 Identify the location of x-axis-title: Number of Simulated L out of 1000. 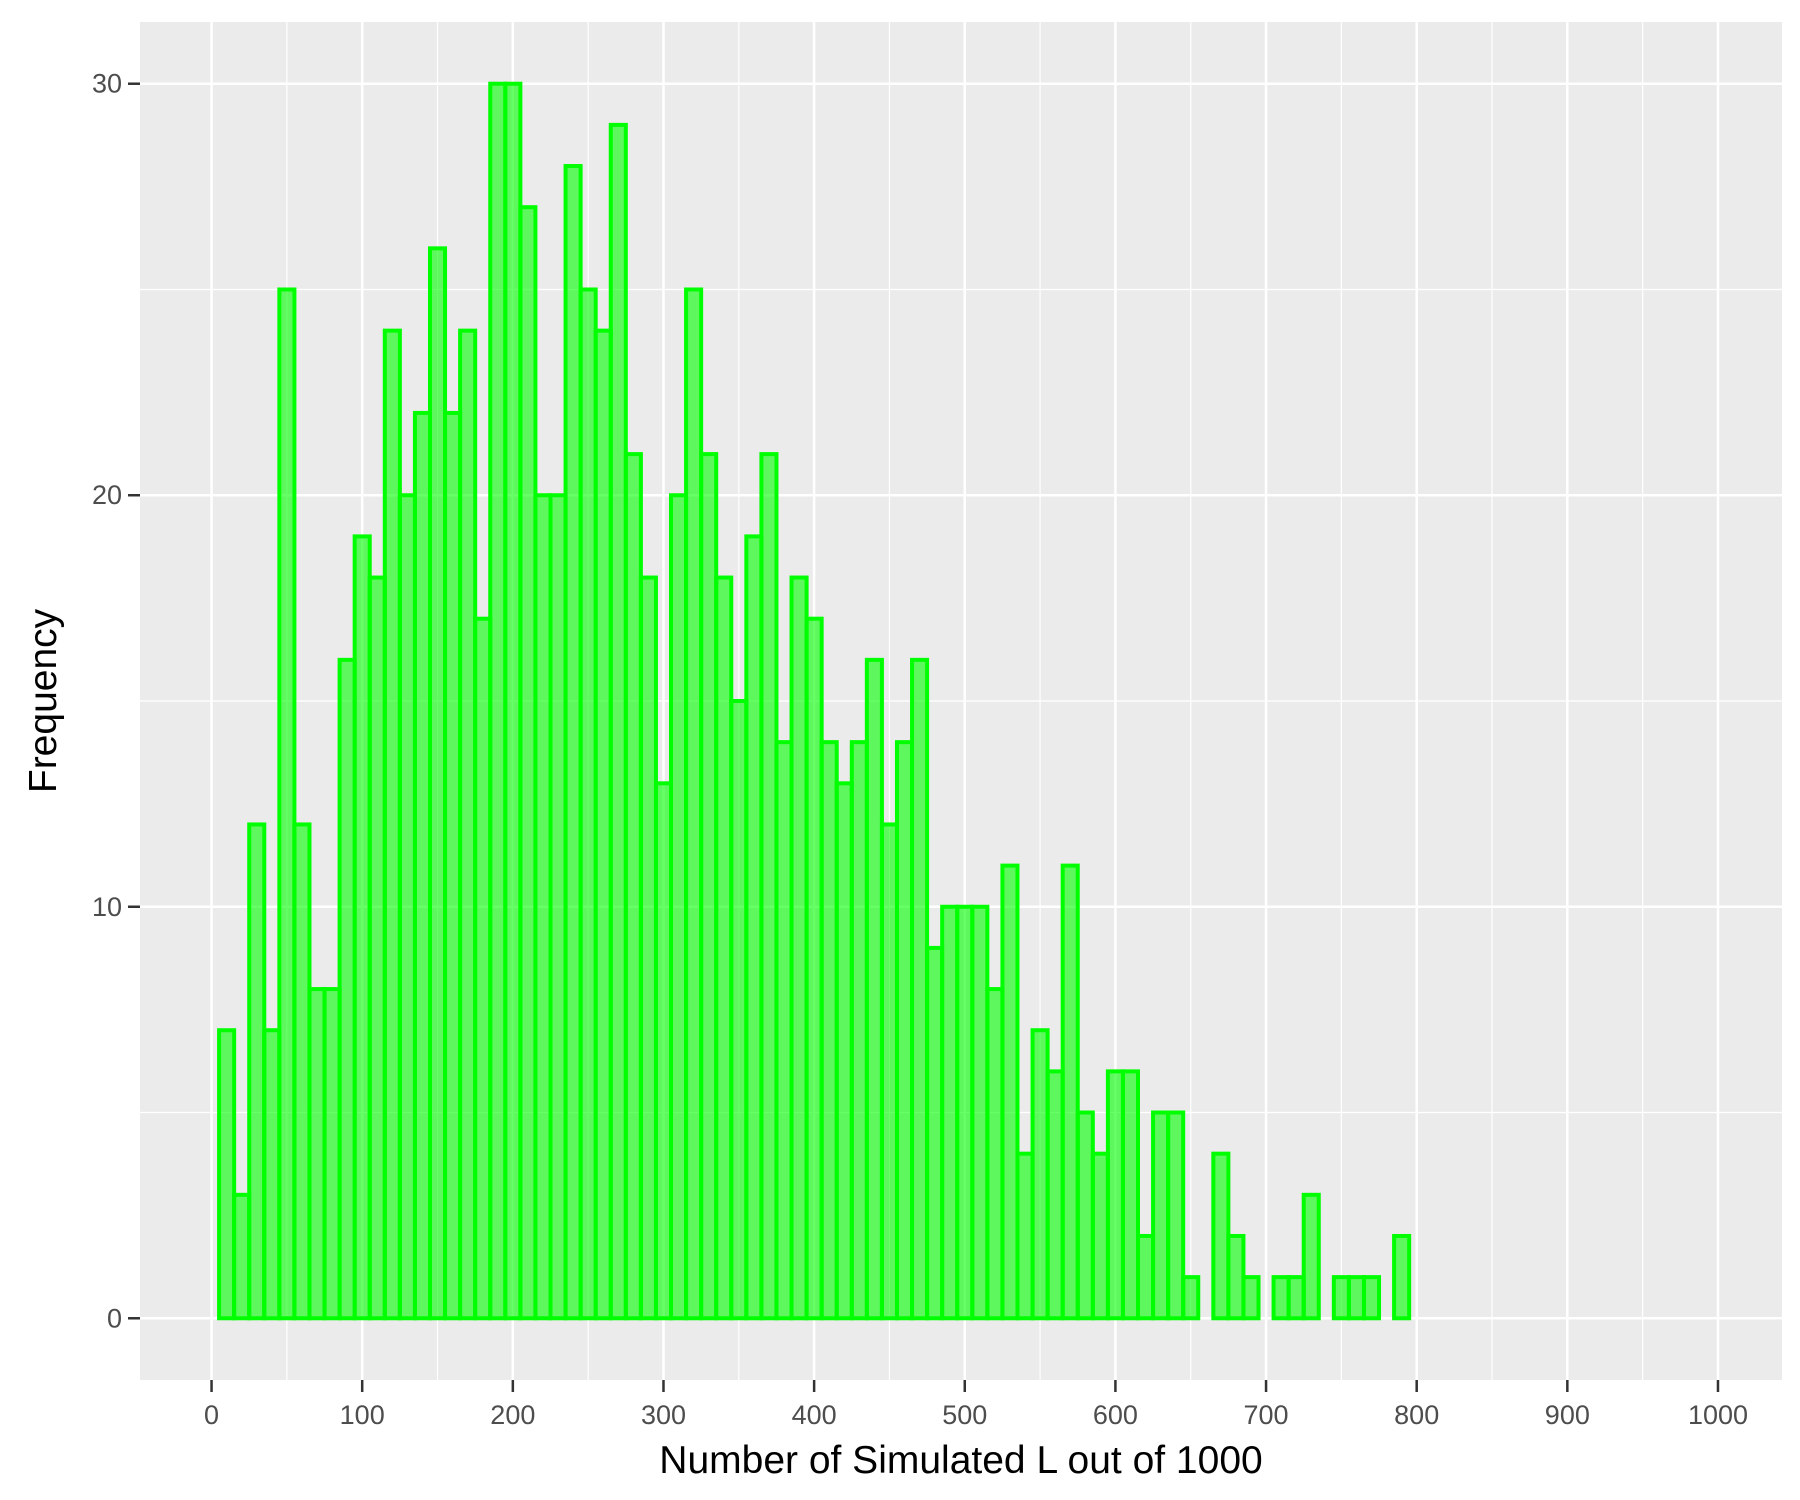
(960, 1460).